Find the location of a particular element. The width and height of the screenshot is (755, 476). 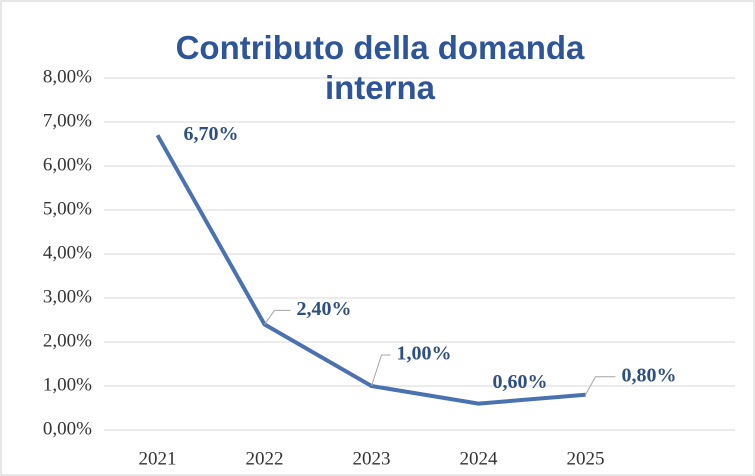

value-label: 1,00% is located at coordinates (424, 354).